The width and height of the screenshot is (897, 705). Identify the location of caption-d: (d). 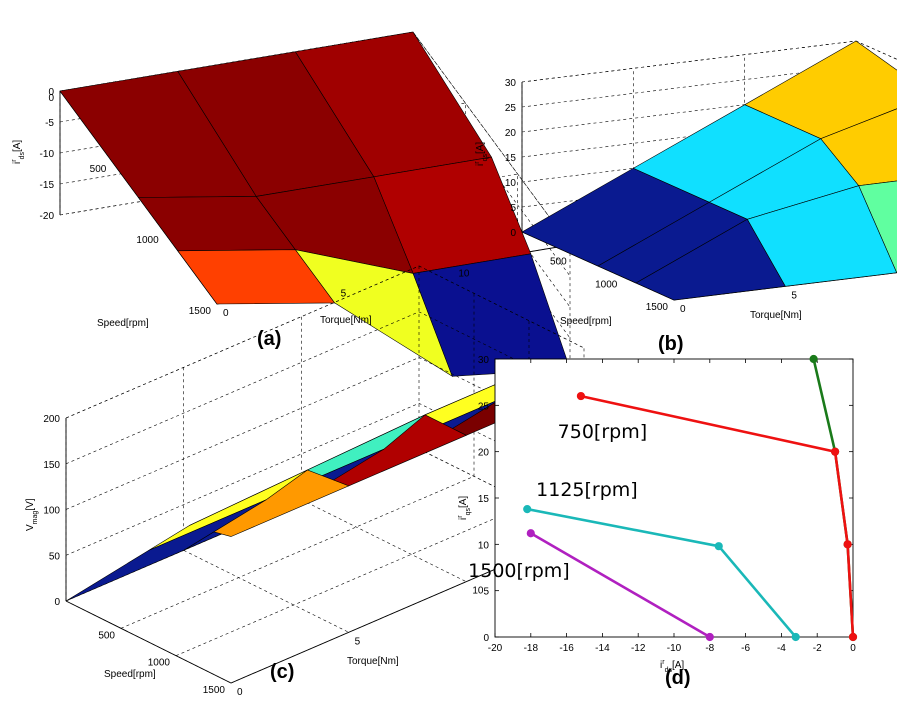
(678, 678).